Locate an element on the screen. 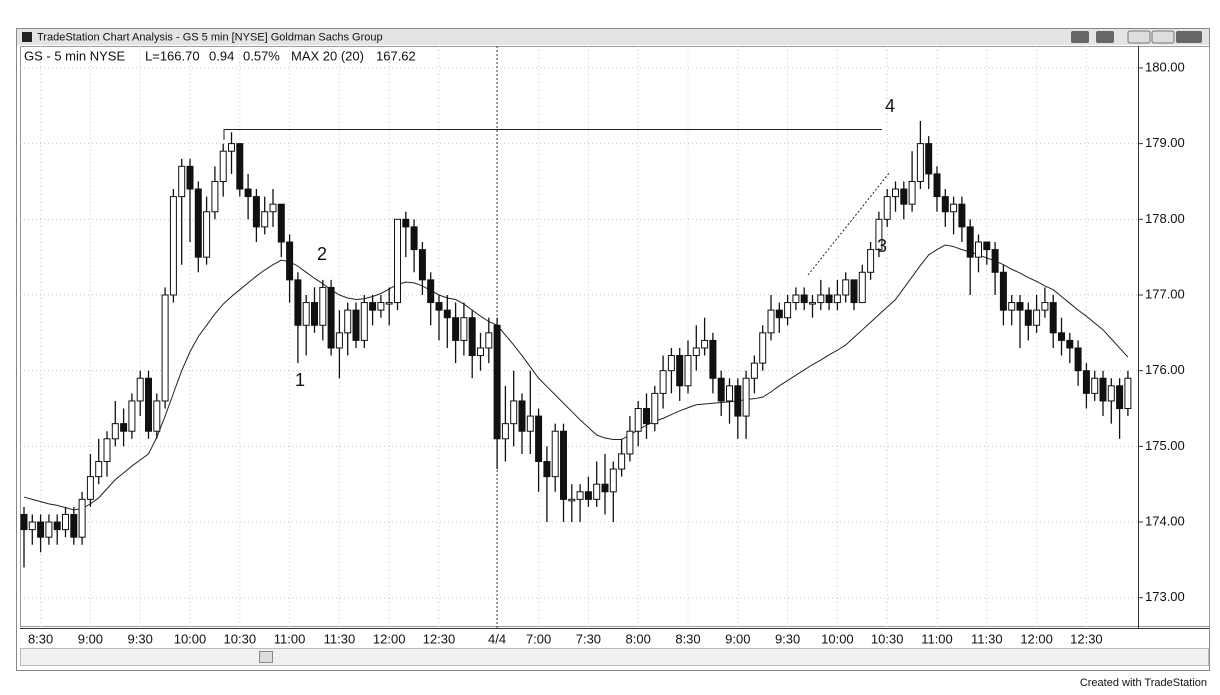  app-icon is located at coordinates (27, 37).